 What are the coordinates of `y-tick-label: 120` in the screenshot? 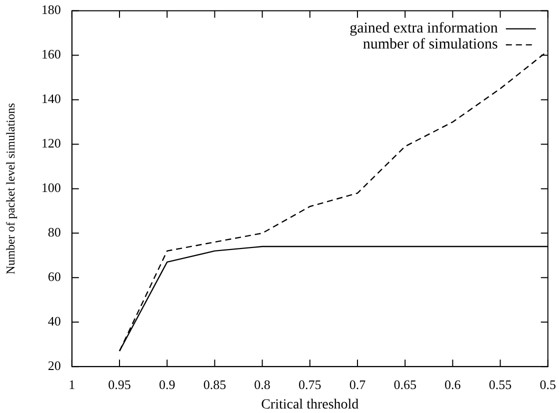 It's located at (51, 143).